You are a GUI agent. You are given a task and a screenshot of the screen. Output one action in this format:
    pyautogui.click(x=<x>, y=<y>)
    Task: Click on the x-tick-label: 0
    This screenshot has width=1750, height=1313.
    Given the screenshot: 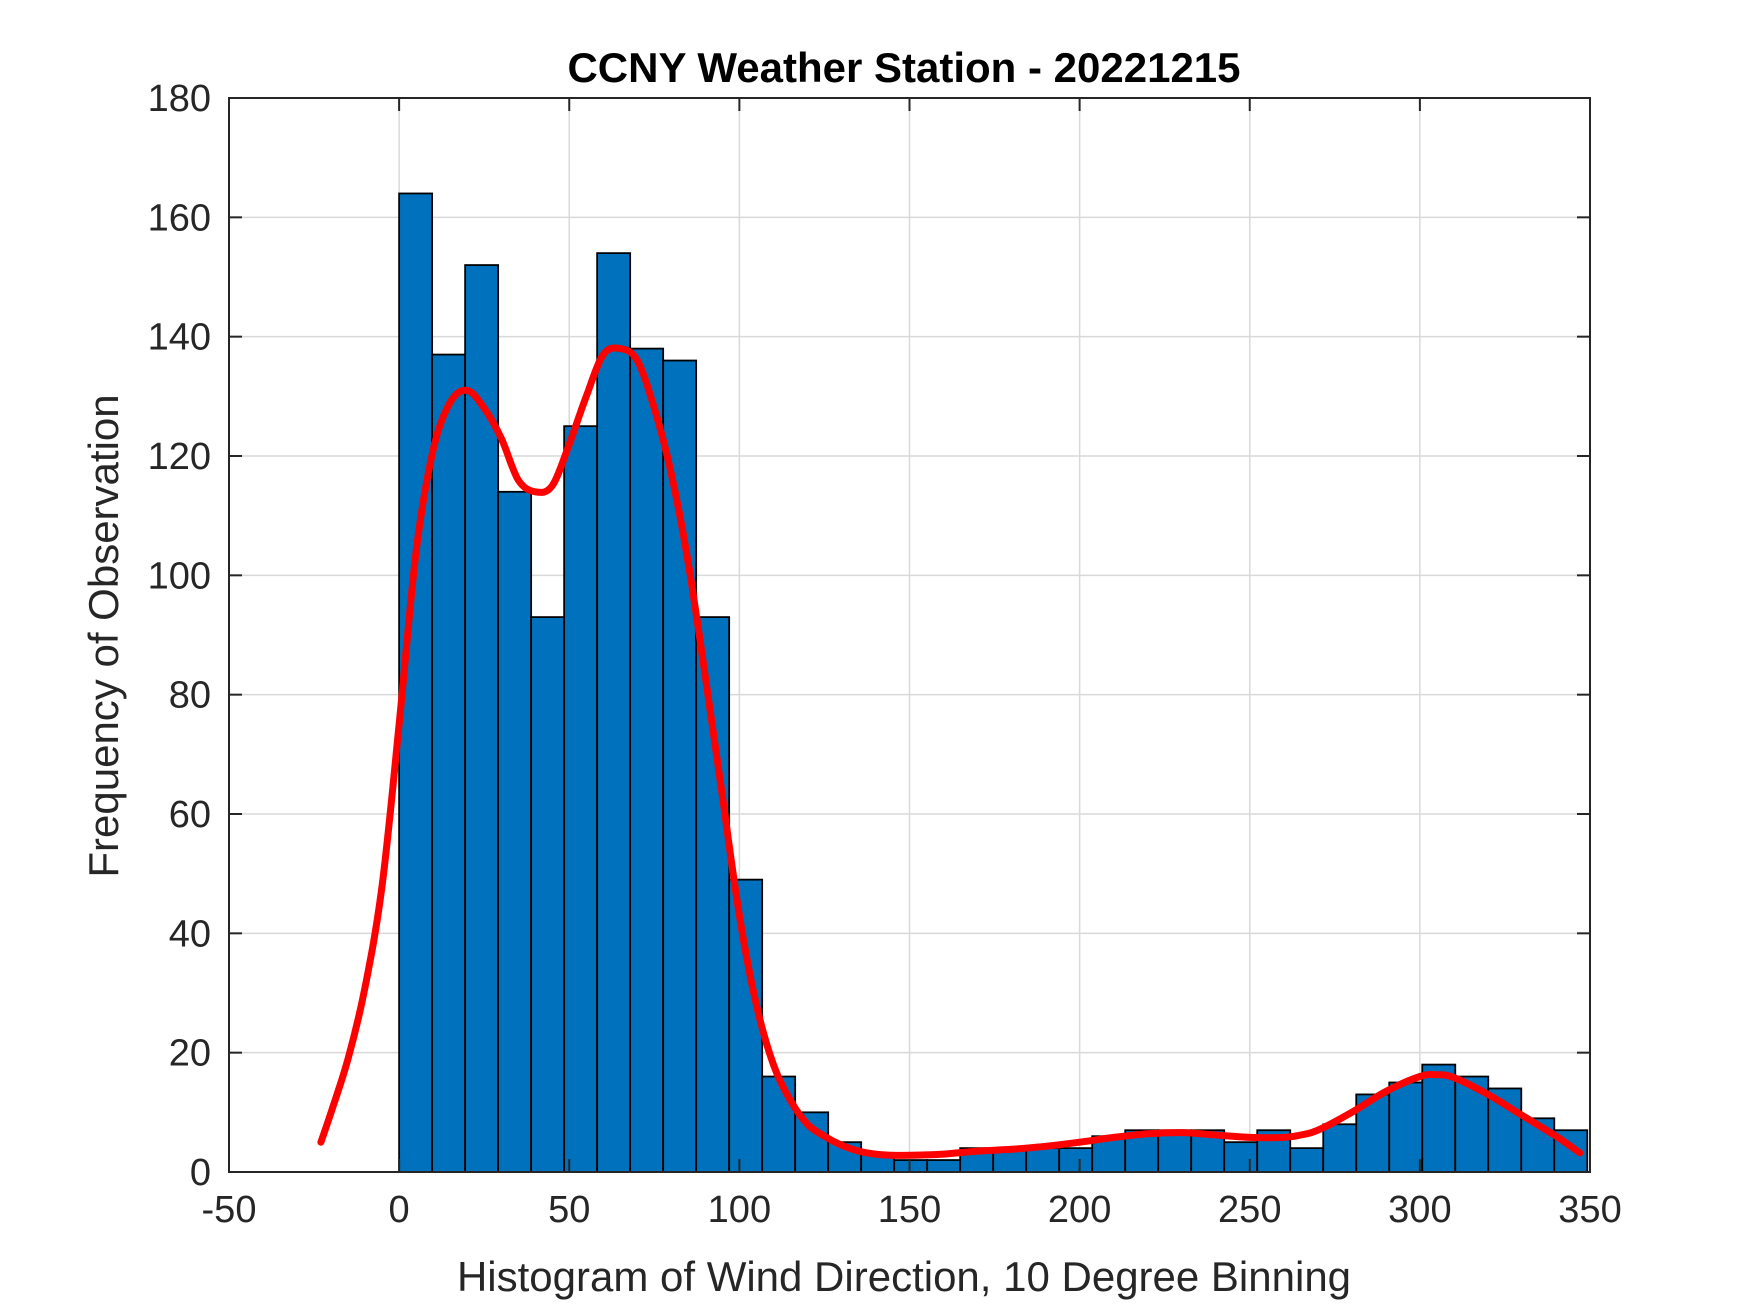 What is the action you would take?
    pyautogui.click(x=399, y=1210)
    